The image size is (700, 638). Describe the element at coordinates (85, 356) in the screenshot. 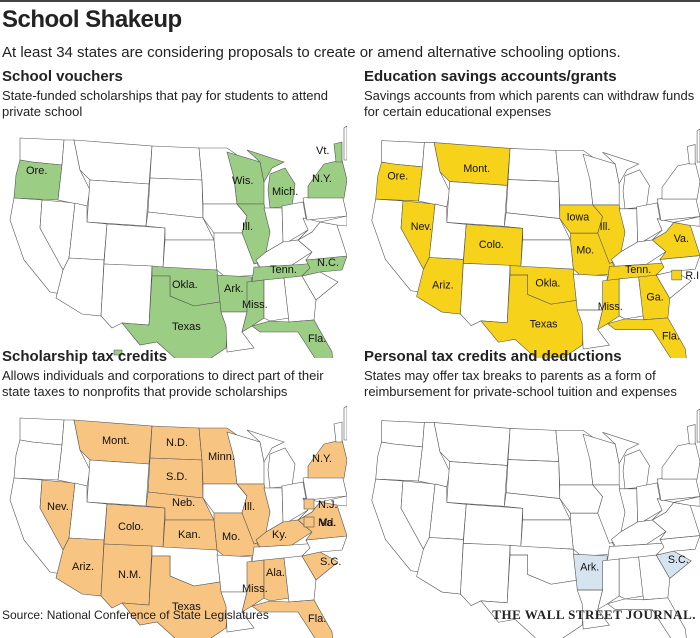

I see `panel-title: Scholarship tax credits` at that location.